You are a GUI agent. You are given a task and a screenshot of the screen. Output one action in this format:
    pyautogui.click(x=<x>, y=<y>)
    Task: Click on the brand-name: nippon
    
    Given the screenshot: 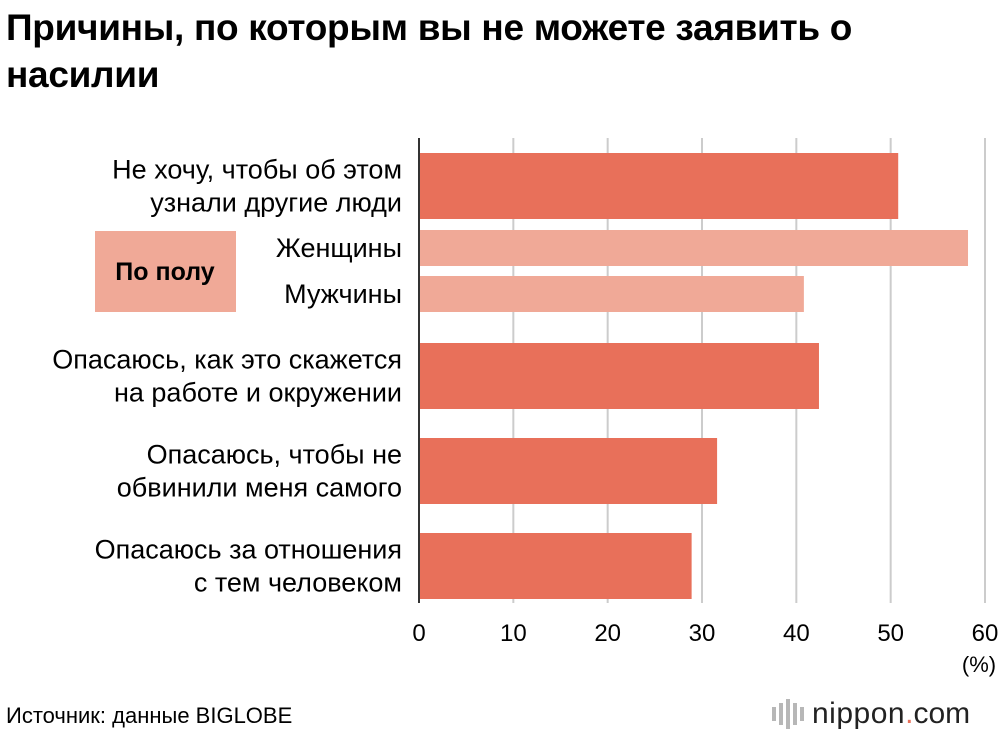 What is the action you would take?
    pyautogui.click(x=859, y=713)
    